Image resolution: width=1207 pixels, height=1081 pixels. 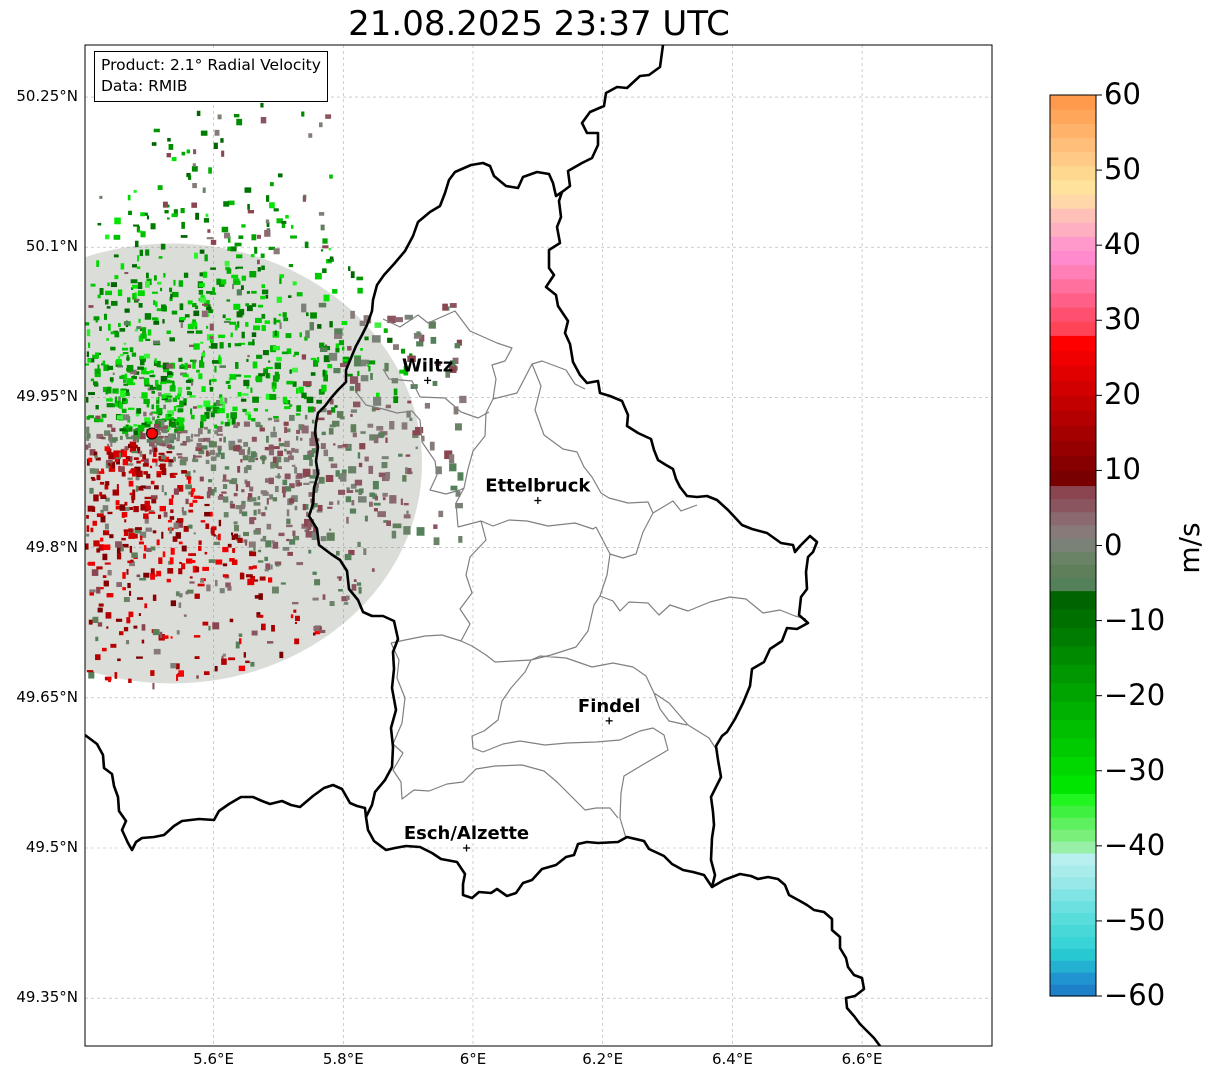 What do you see at coordinates (466, 833) in the screenshot?
I see `city-label: Esch/Alzette` at bounding box center [466, 833].